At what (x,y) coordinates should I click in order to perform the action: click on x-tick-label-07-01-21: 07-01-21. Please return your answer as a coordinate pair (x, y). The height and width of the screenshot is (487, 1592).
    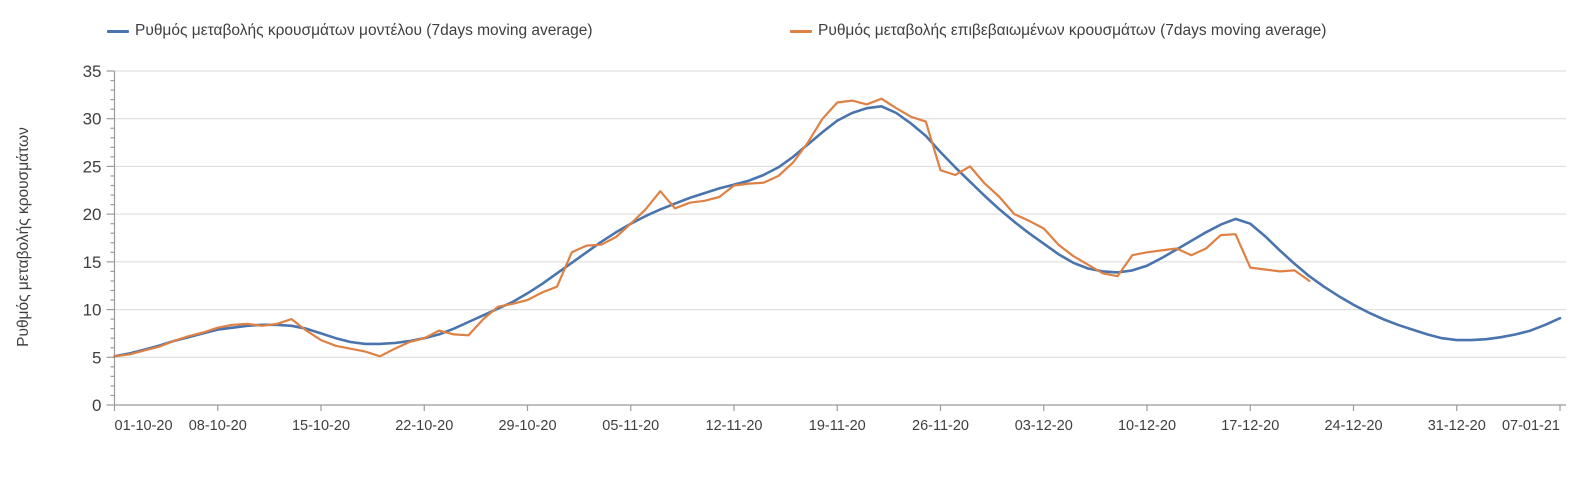
    Looking at the image, I should click on (1531, 426).